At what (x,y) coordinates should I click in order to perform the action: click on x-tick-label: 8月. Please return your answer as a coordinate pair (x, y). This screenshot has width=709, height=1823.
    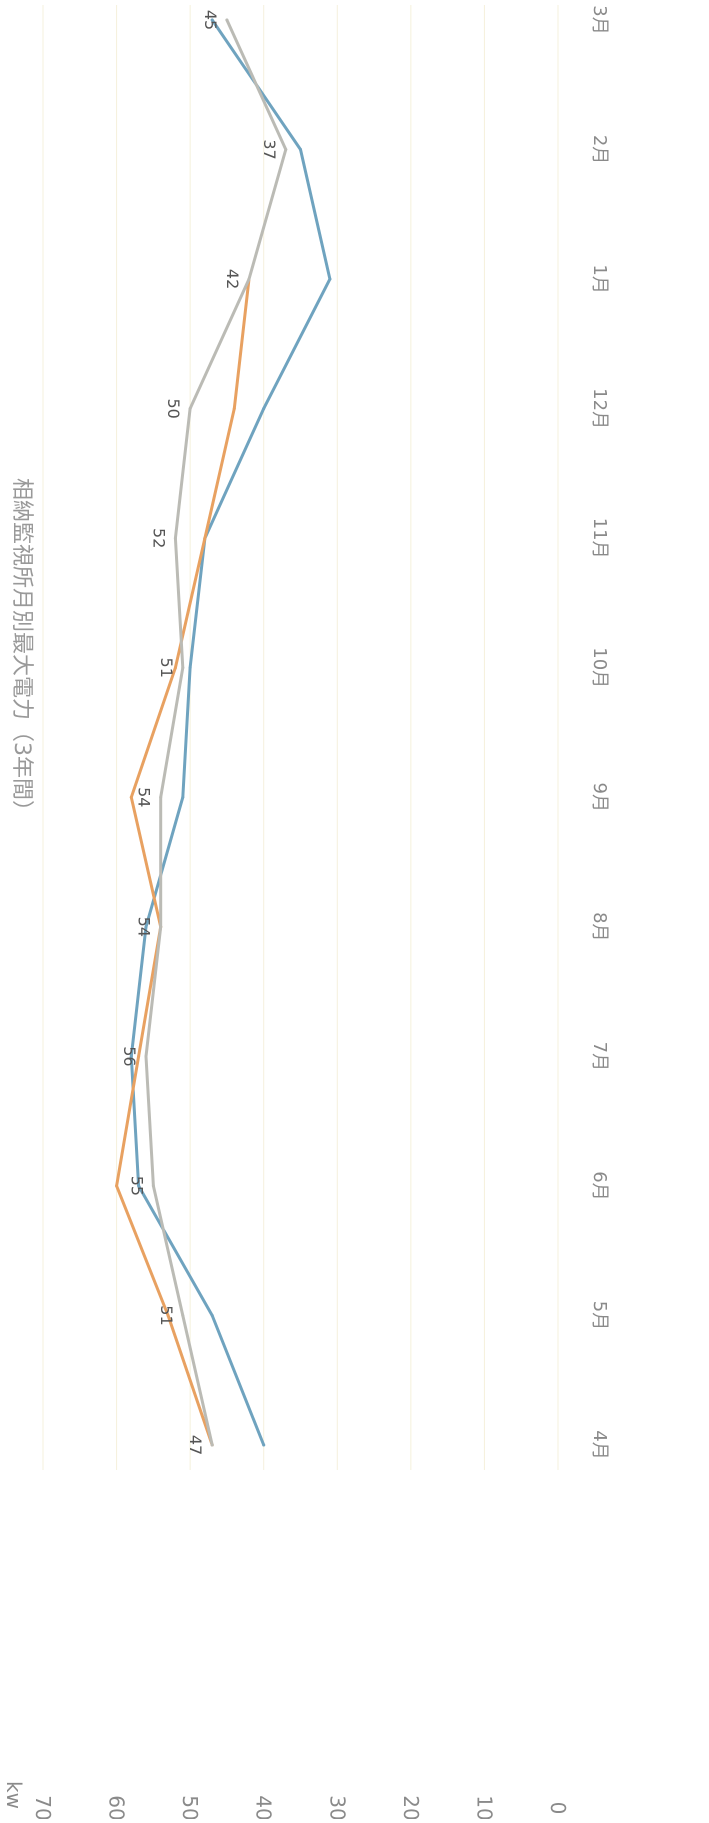
    Looking at the image, I should click on (599, 926).